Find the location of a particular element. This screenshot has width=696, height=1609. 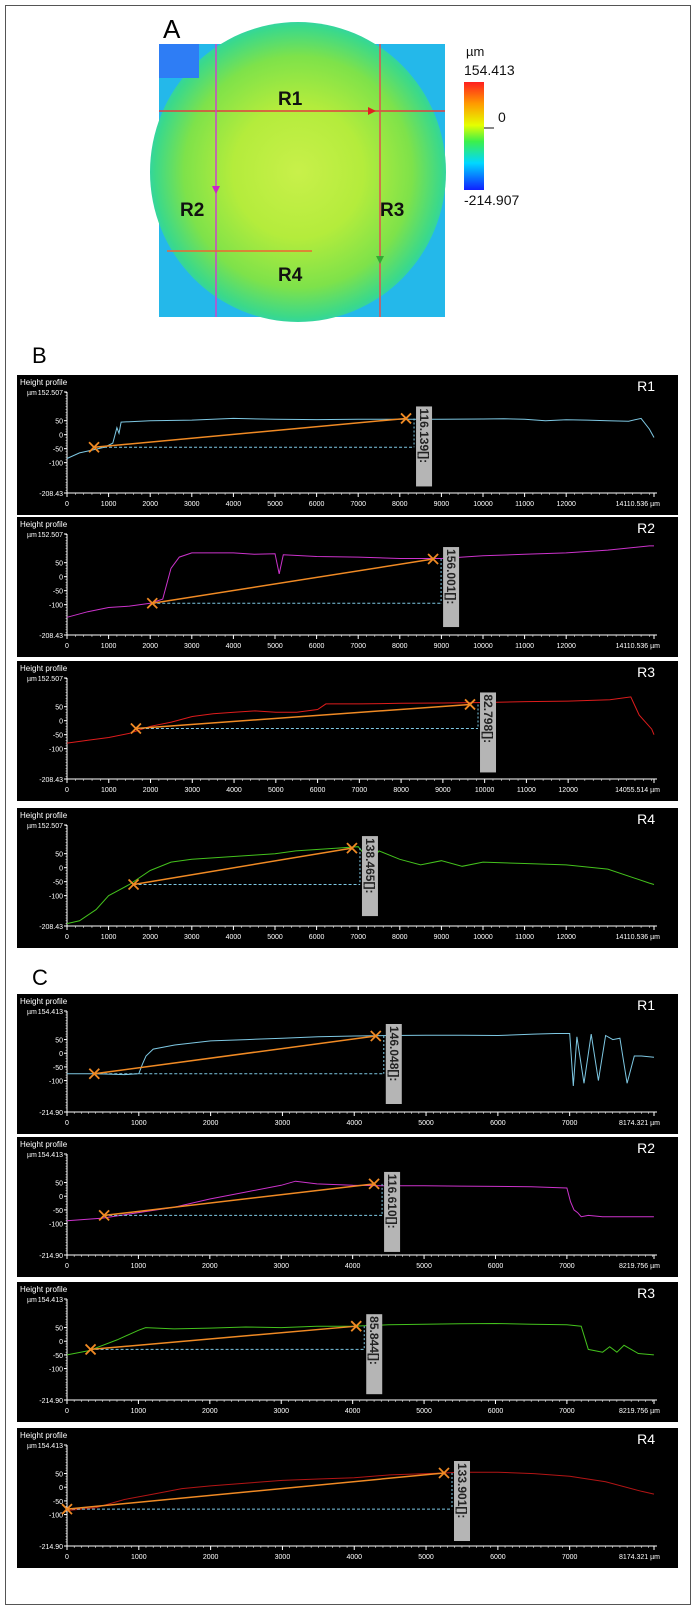

delta-label: 138.465[]: is located at coordinates (370, 865).